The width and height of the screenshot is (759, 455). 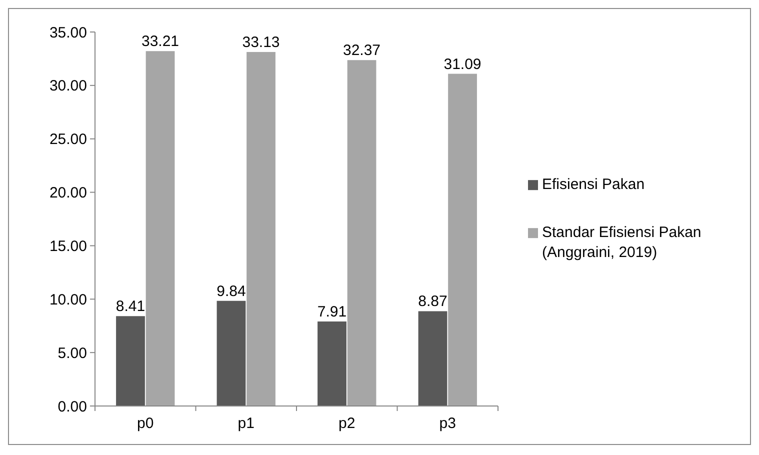 I want to click on data-label: 33.13, so click(x=261, y=42).